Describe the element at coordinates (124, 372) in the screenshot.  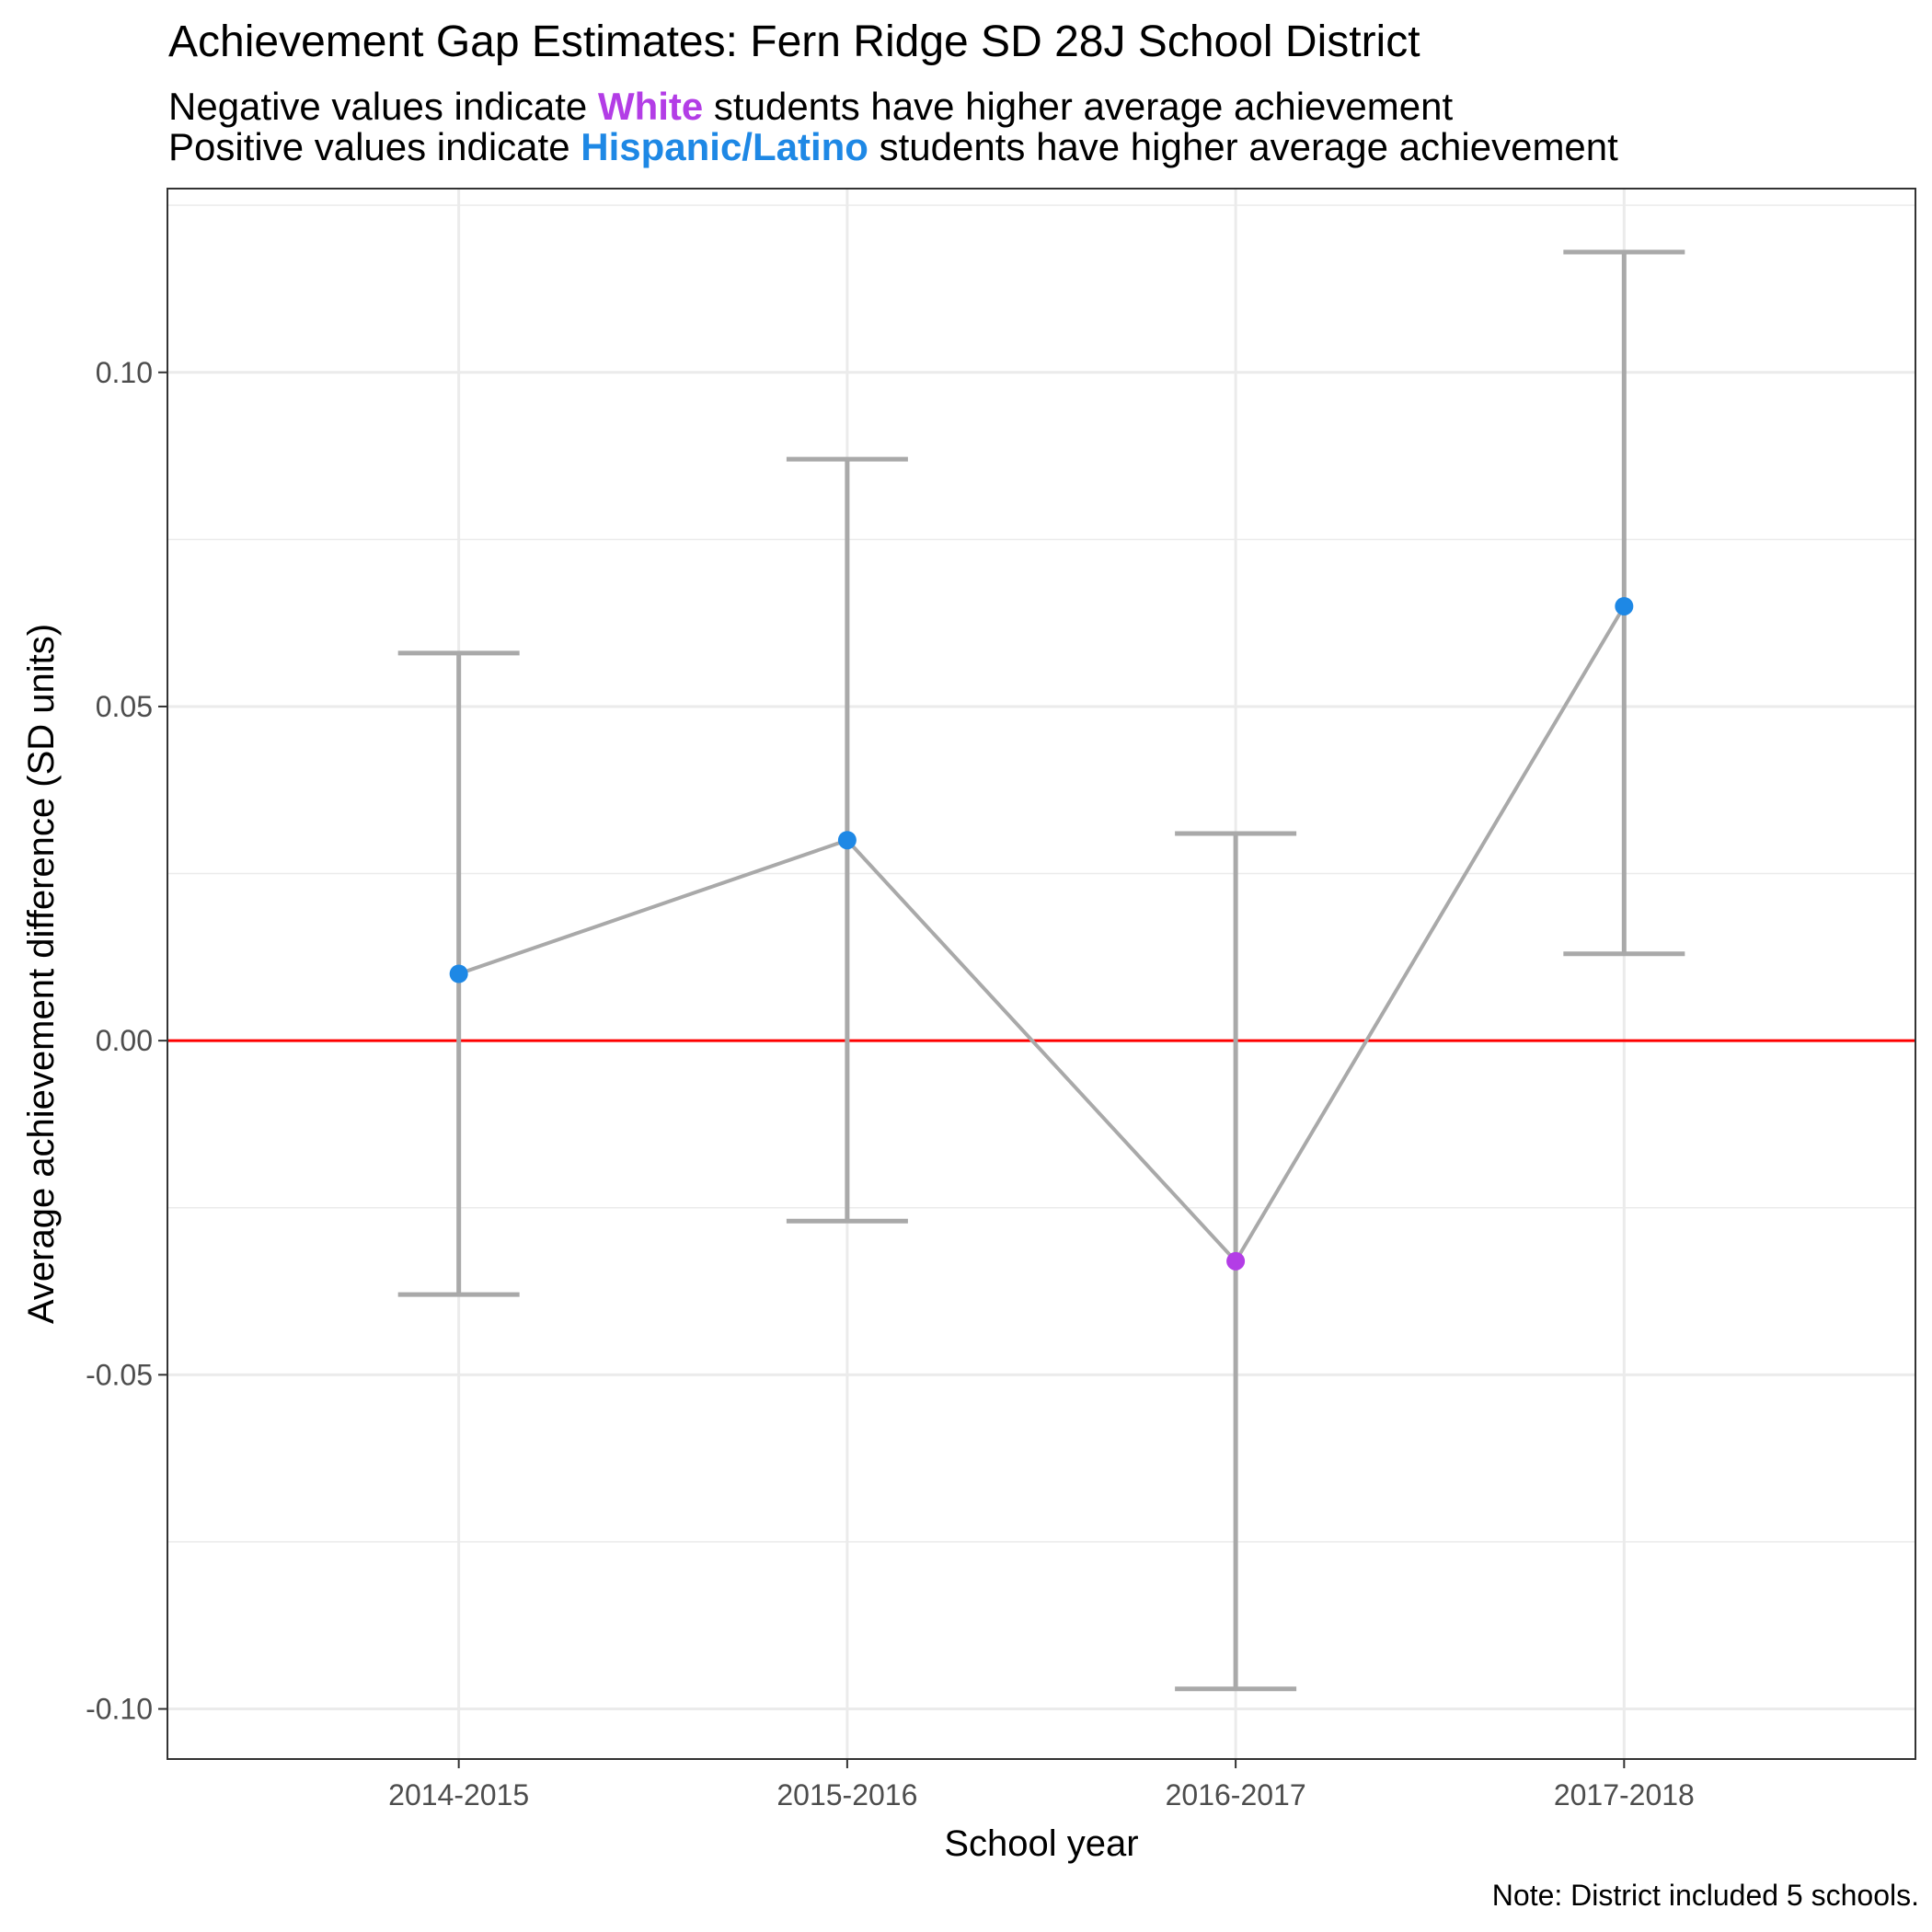
I see `y-tick-label-4: 0.10` at that location.